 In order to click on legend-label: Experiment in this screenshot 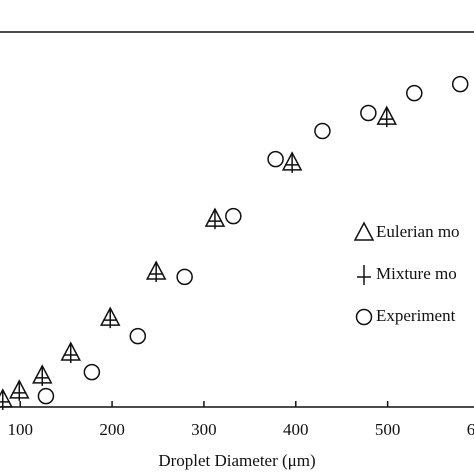, I will do `click(416, 315)`.